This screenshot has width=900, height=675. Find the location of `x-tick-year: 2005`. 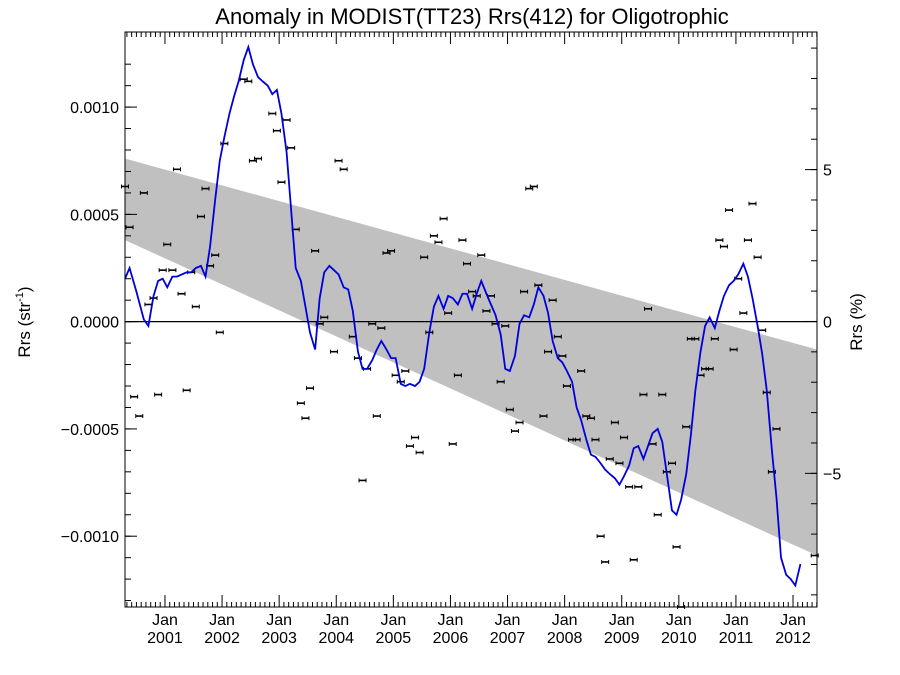

x-tick-year: 2005 is located at coordinates (394, 638).